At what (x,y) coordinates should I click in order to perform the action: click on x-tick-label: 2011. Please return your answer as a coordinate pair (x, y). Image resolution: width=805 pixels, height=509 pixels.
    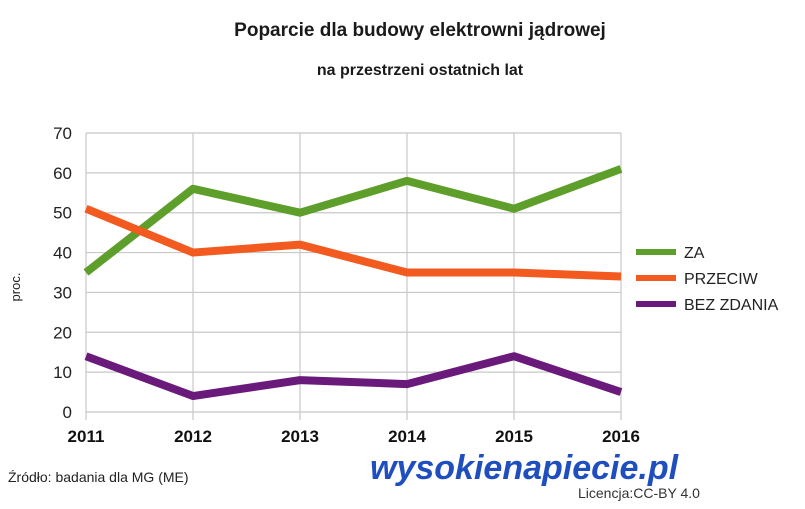
    Looking at the image, I should click on (86, 436).